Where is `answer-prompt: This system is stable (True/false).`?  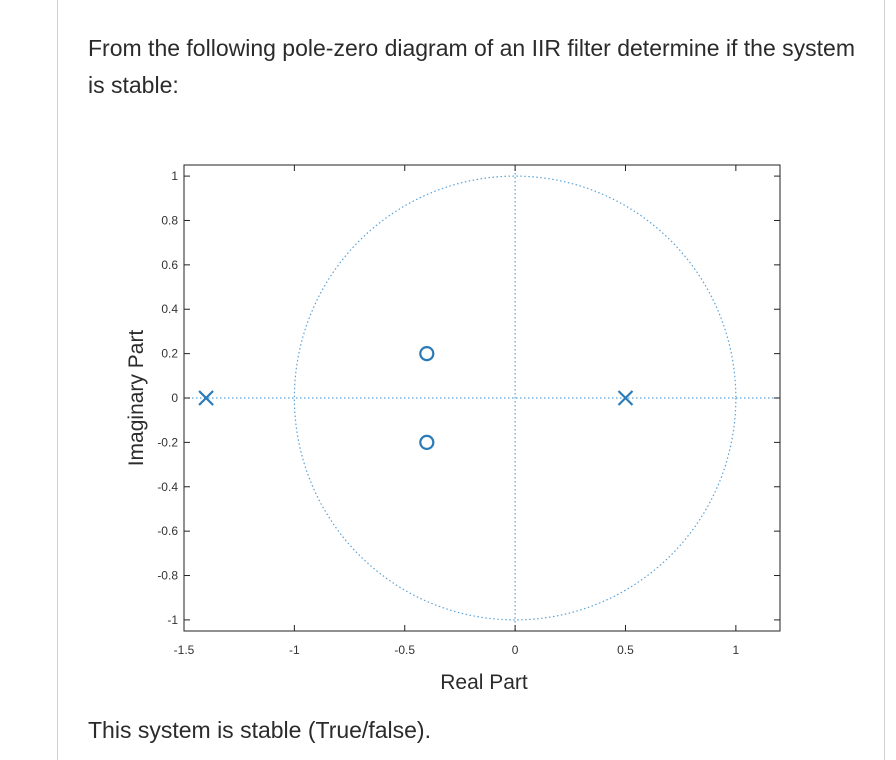 answer-prompt: This system is stable (True/false). is located at coordinates (259, 730).